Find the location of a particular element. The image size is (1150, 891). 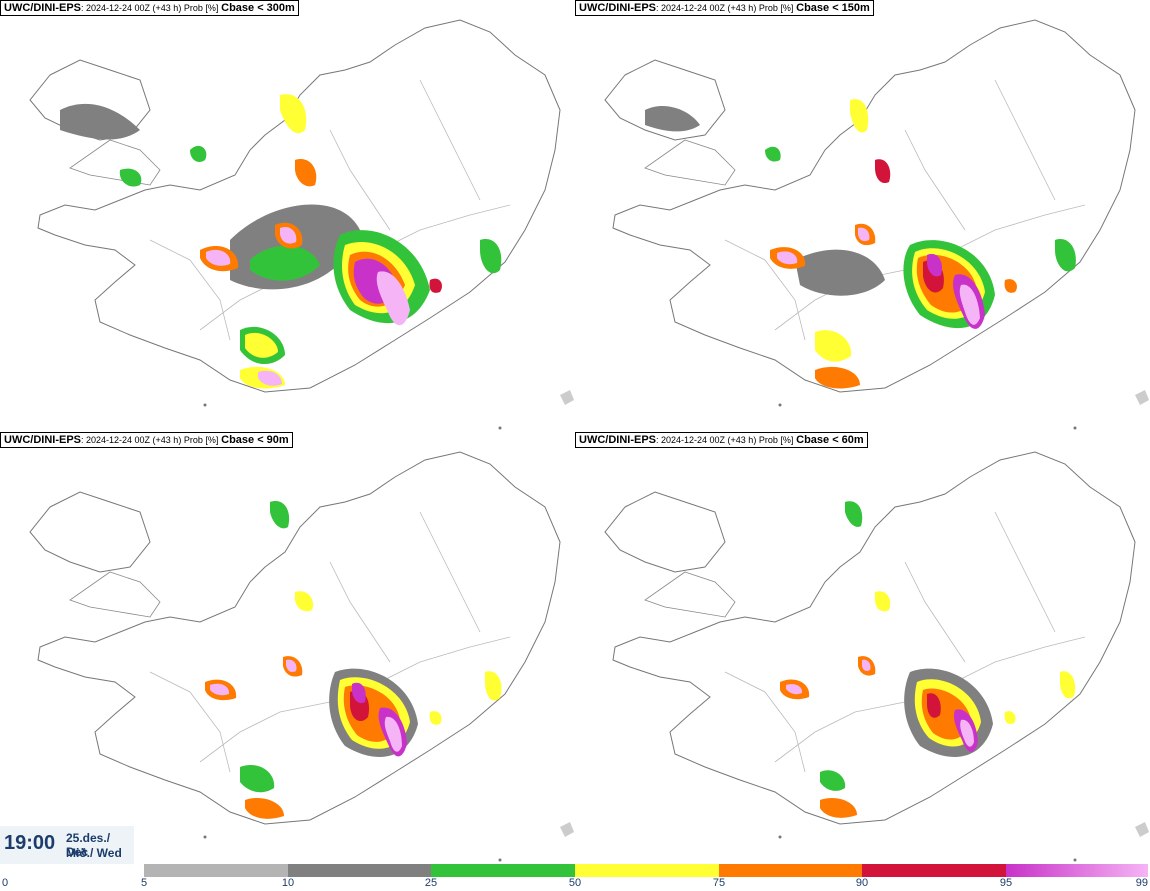

legend-tick-label: 50 is located at coordinates (575, 883).